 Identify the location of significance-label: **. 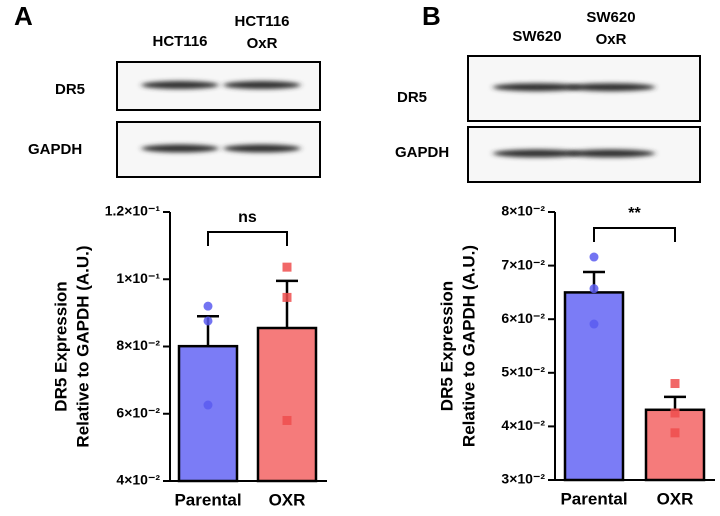
(634, 213).